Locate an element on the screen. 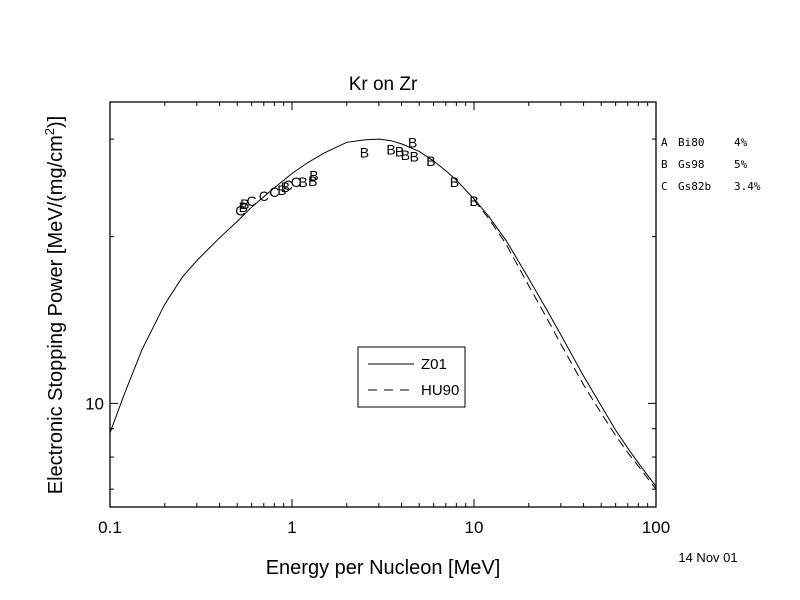 This screenshot has height=600, width=800. x-axis-label: Energy per Nucleon [MeV] is located at coordinates (383, 568).